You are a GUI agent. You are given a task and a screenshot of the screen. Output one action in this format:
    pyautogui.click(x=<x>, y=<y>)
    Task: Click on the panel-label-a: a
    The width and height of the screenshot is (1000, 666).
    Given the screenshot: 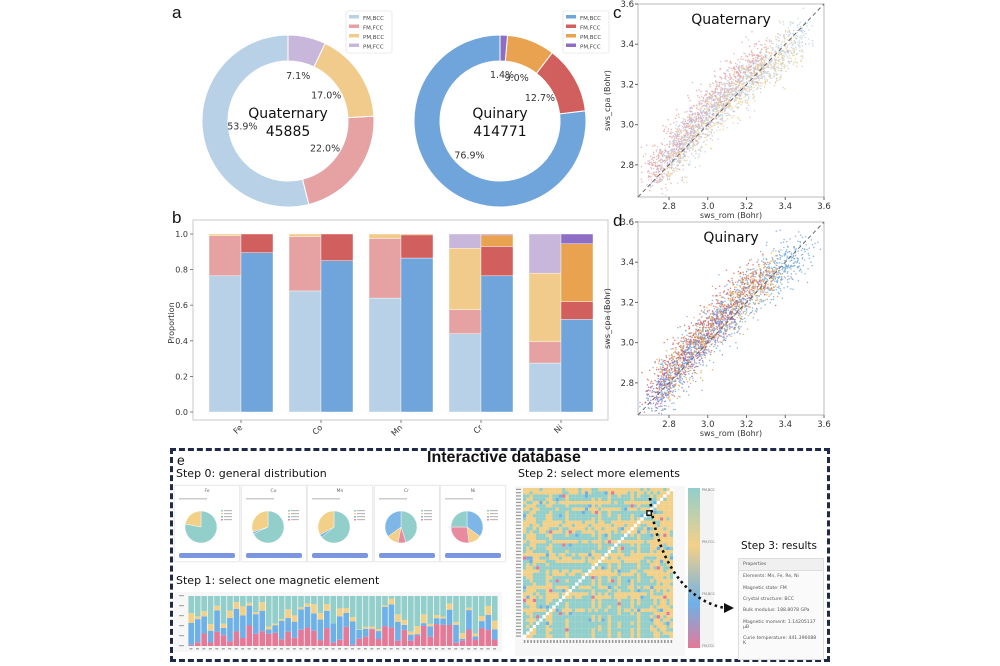 What is the action you would take?
    pyautogui.click(x=177, y=12)
    